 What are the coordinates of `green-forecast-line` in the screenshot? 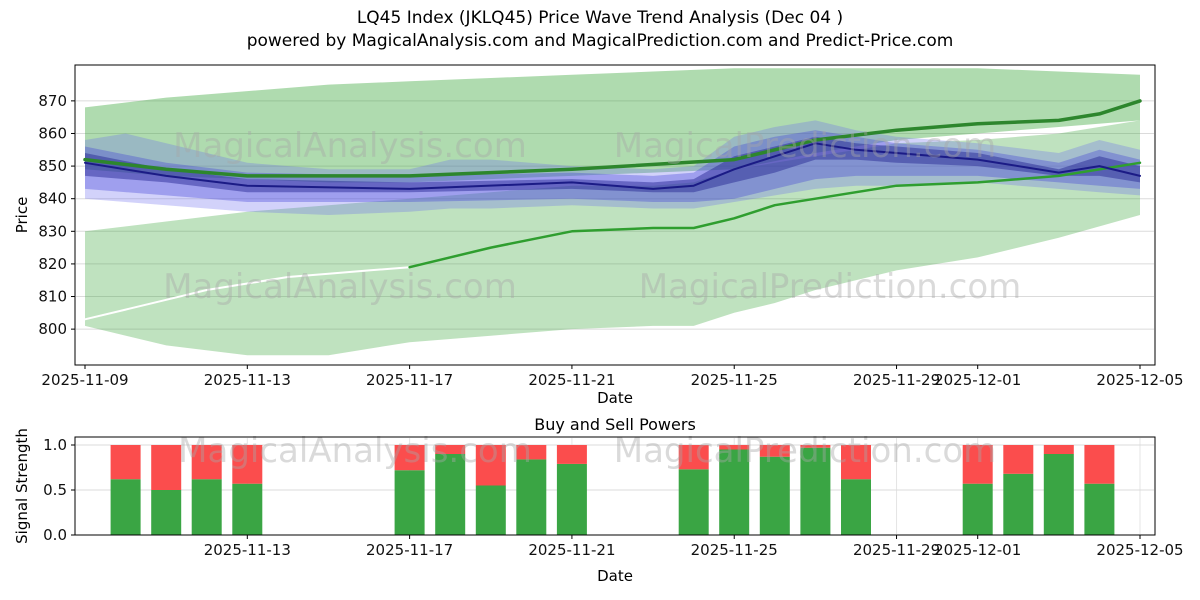 It's located at (775, 215).